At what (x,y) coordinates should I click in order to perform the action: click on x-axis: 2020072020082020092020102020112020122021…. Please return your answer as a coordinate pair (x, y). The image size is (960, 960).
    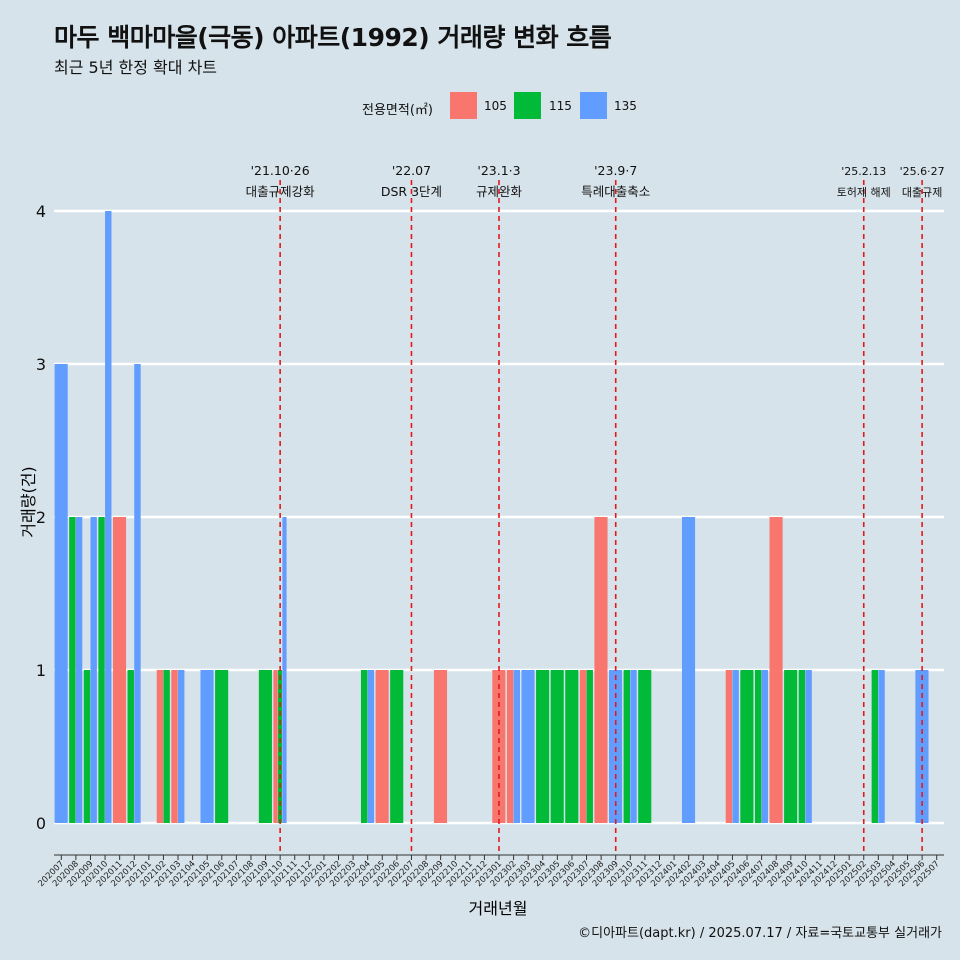
    Looking at the image, I should click on (490, 871).